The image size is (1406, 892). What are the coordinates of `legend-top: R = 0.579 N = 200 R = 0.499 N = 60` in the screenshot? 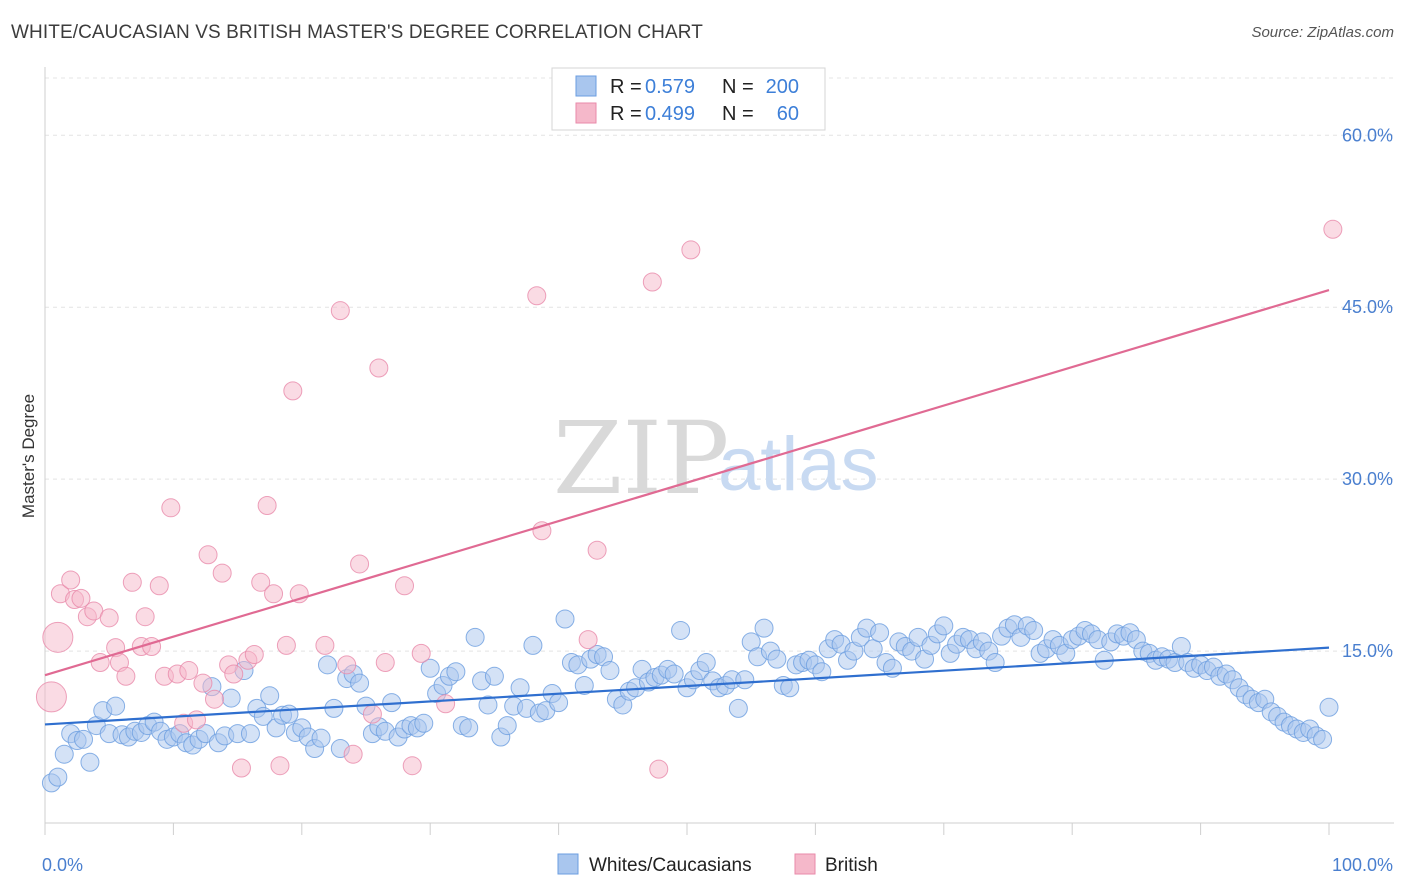 It's located at (688, 99).